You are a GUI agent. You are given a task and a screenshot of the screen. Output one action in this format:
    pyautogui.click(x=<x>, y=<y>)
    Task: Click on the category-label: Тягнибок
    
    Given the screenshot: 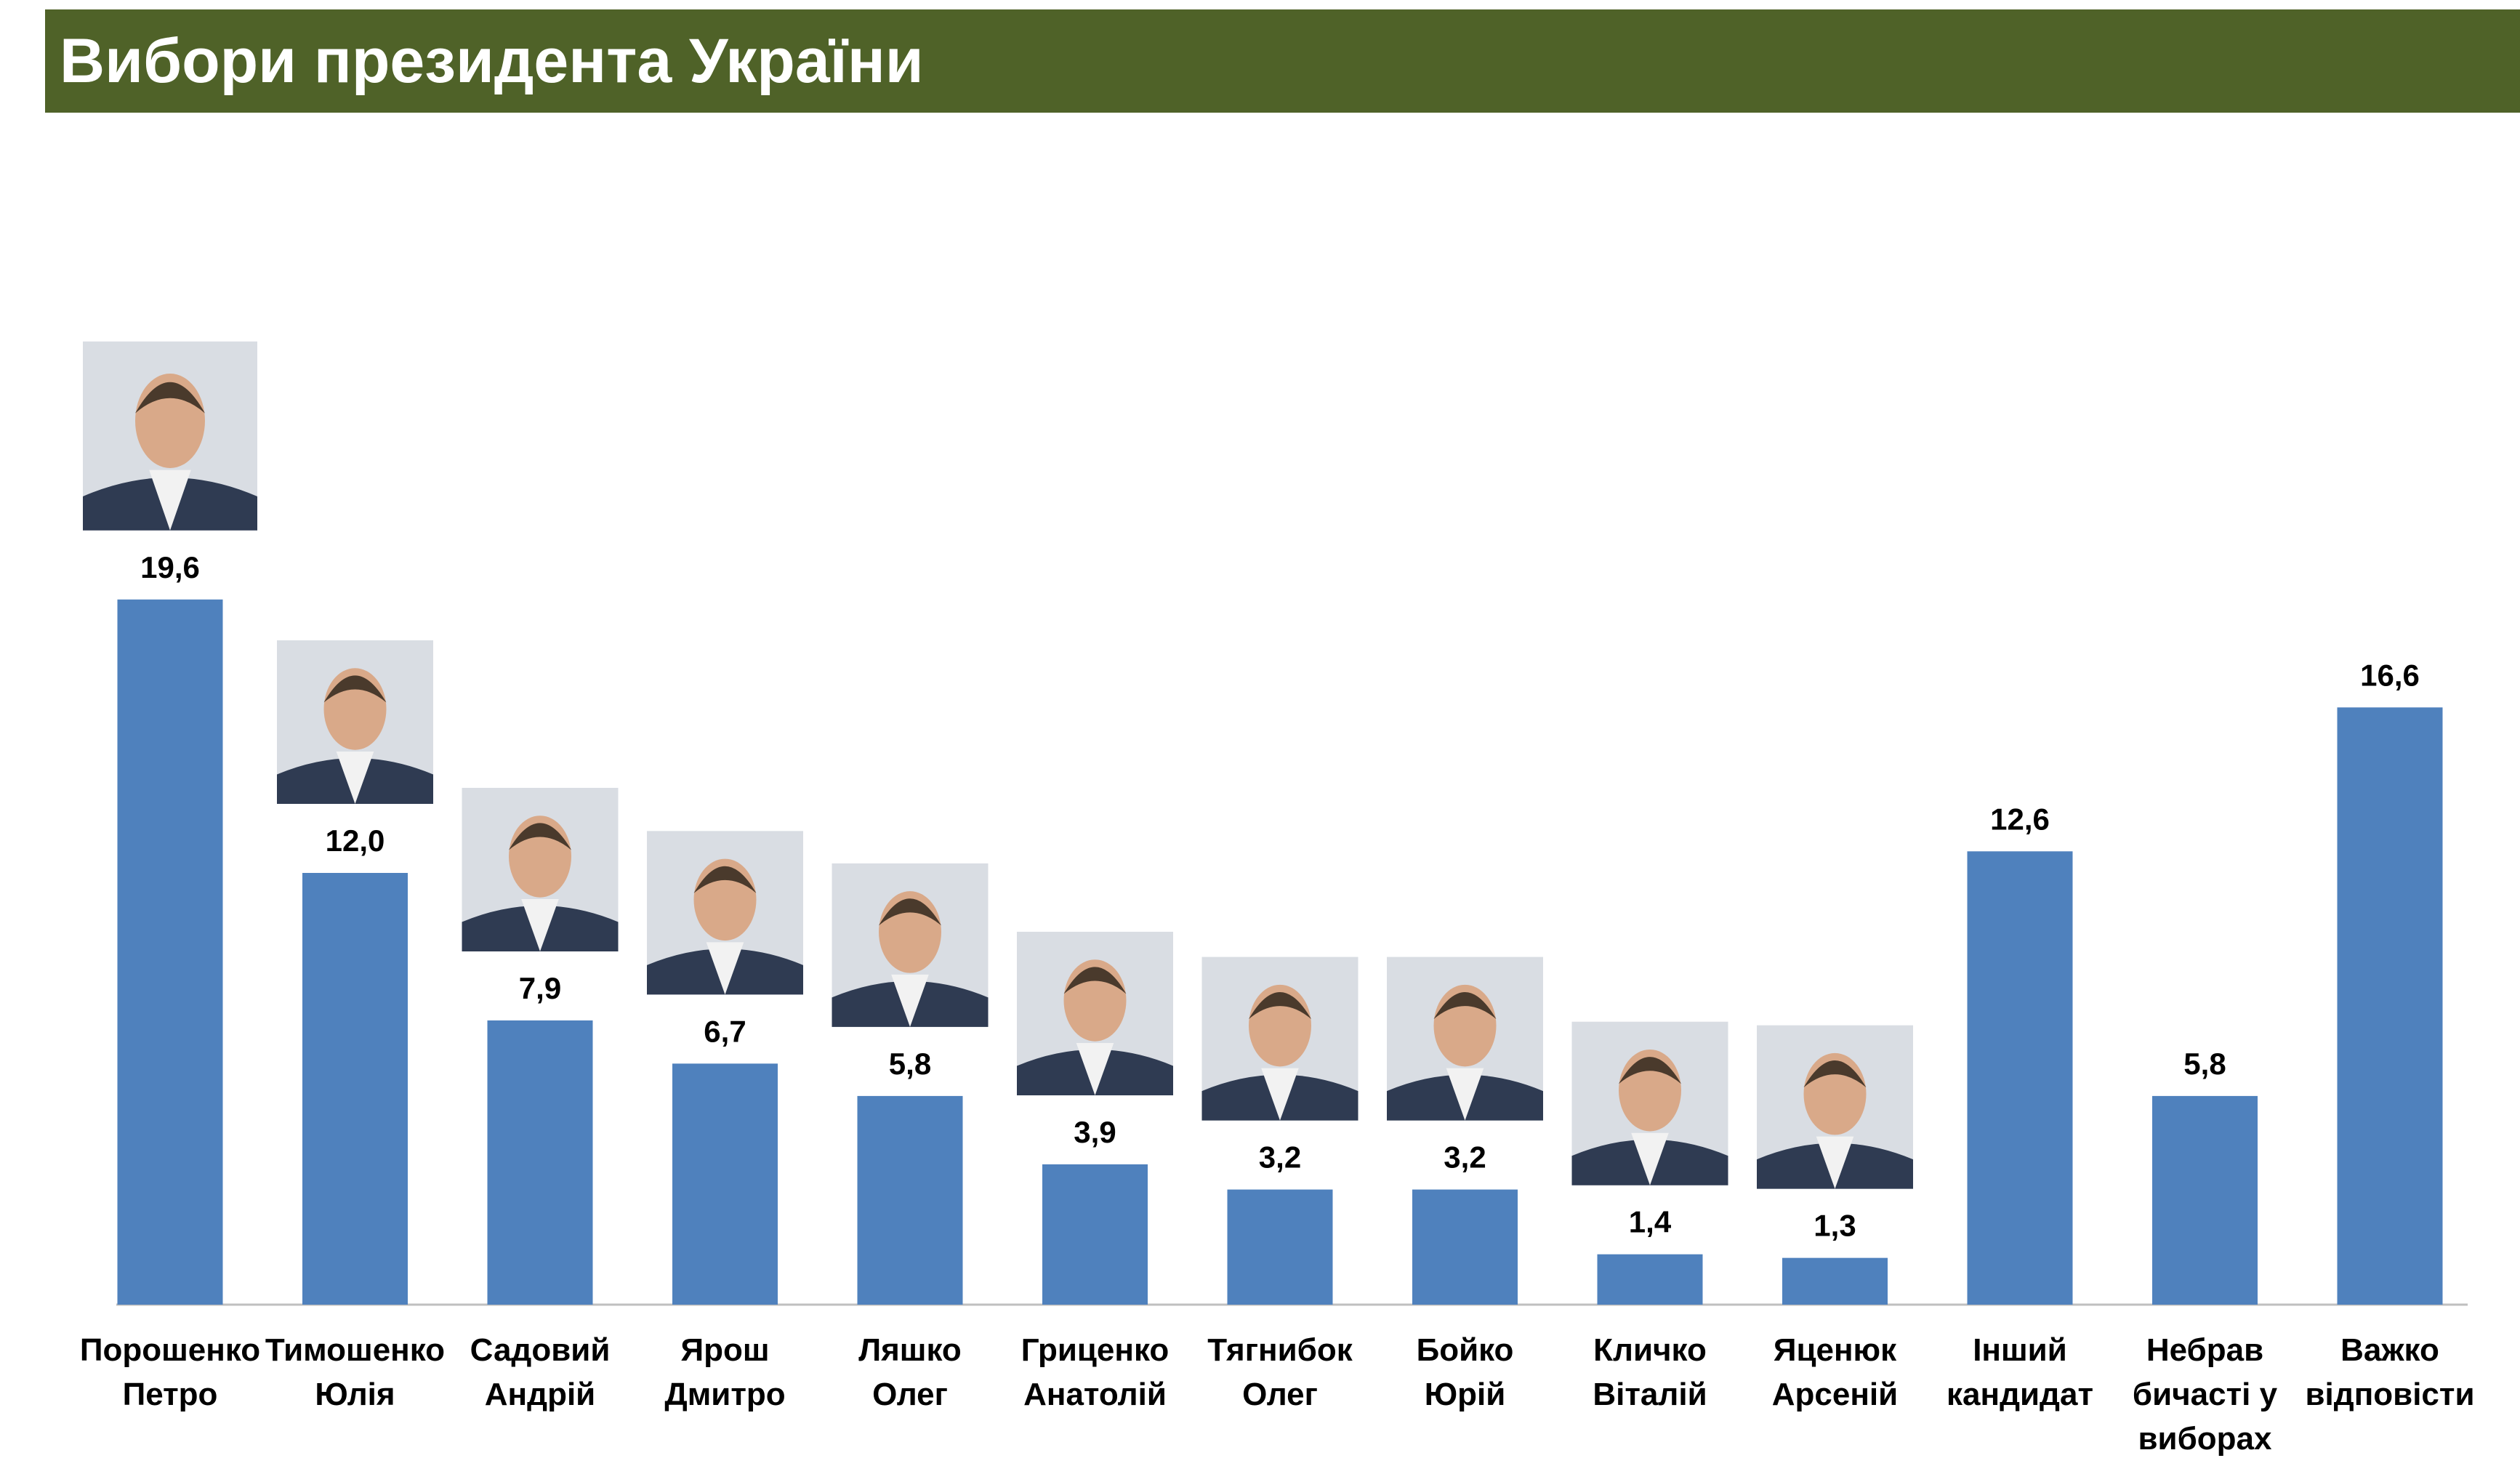 What is the action you would take?
    pyautogui.click(x=1280, y=1350)
    